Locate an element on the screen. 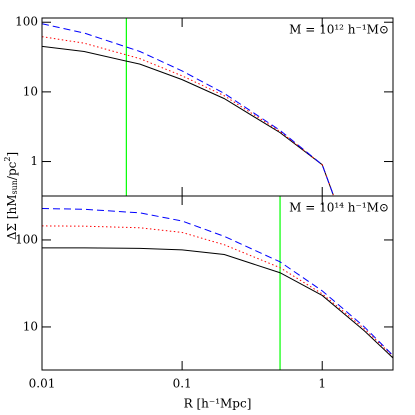  annotation: M = 10¹⁴ h⁻¹M⊙ is located at coordinates (339, 208).